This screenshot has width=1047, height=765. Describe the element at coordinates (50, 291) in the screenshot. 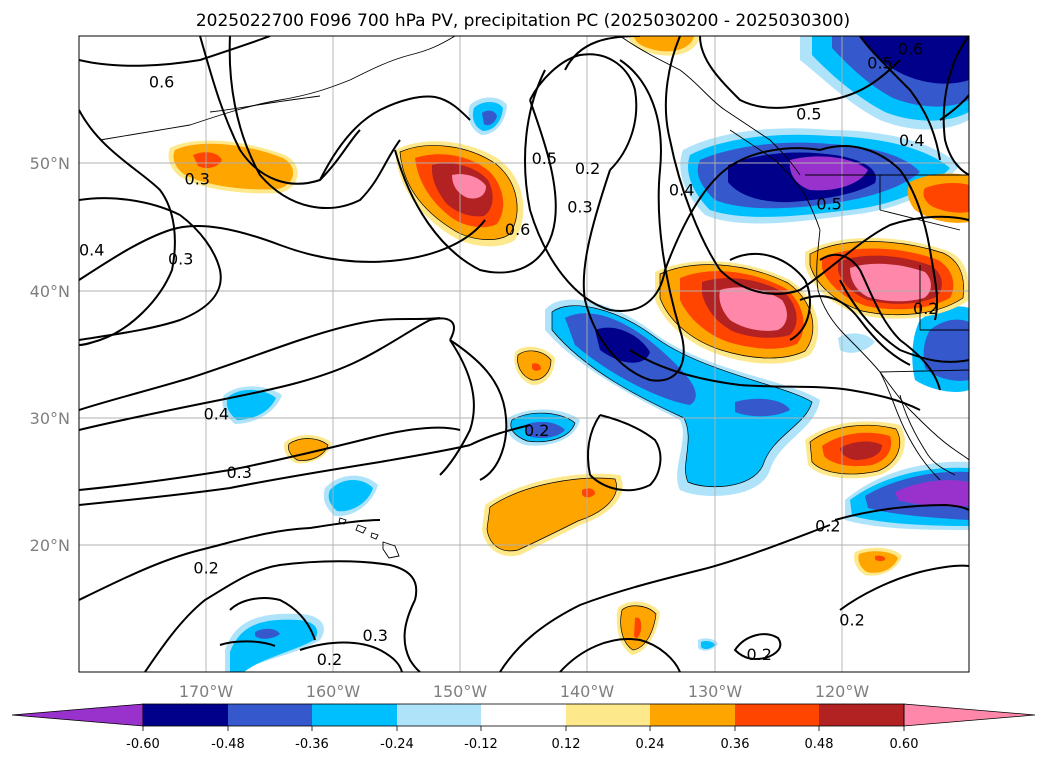

I see `y-tick-label: 40°N` at that location.